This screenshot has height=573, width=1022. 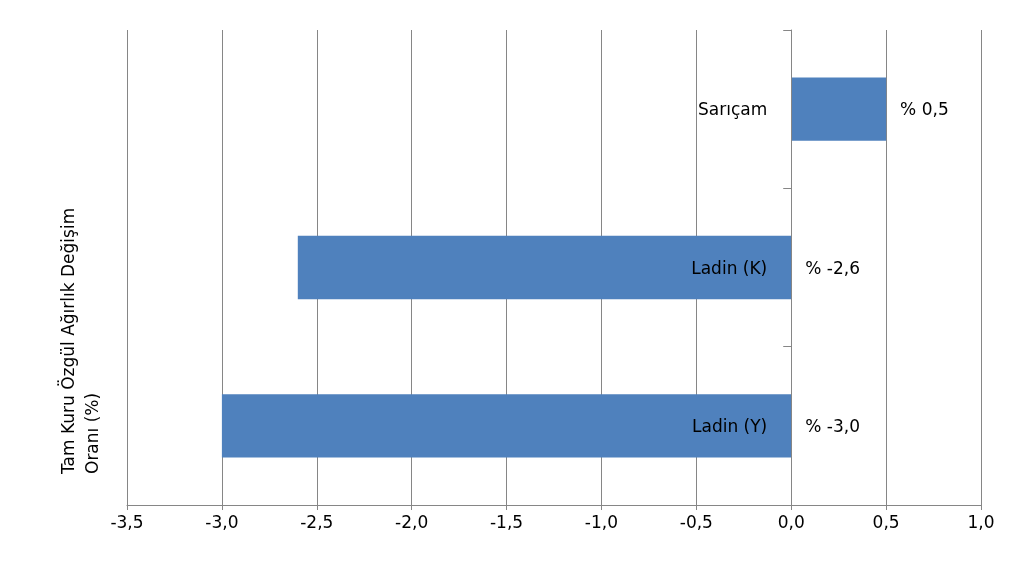 I want to click on x-tick-label: -2,0, so click(x=412, y=521).